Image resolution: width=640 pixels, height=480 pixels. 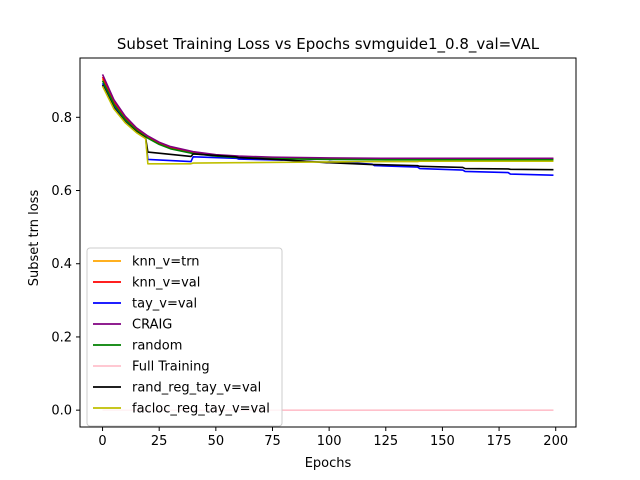 What do you see at coordinates (61, 411) in the screenshot?
I see `y-tick-label: 0.0` at bounding box center [61, 411].